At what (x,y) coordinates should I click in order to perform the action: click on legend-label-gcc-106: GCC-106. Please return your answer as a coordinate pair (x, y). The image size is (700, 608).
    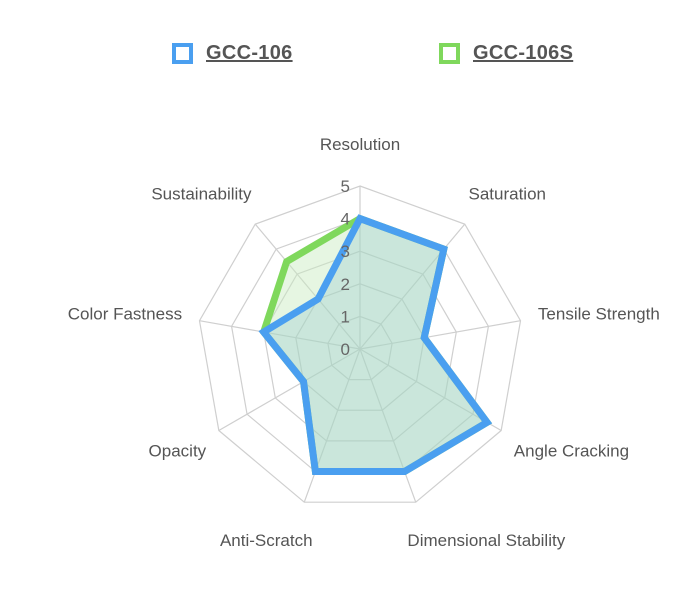
    Looking at the image, I should click on (249, 53).